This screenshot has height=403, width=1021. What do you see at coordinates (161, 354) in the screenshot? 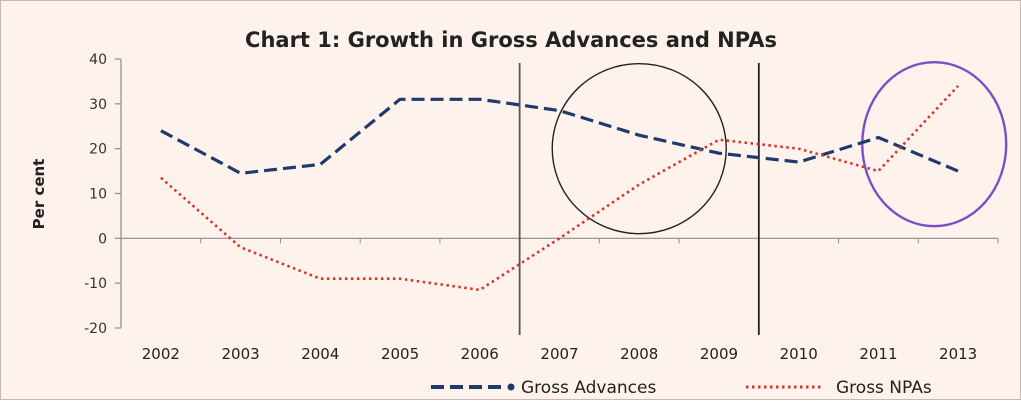
I see `x-tick-label: 2002` at bounding box center [161, 354].